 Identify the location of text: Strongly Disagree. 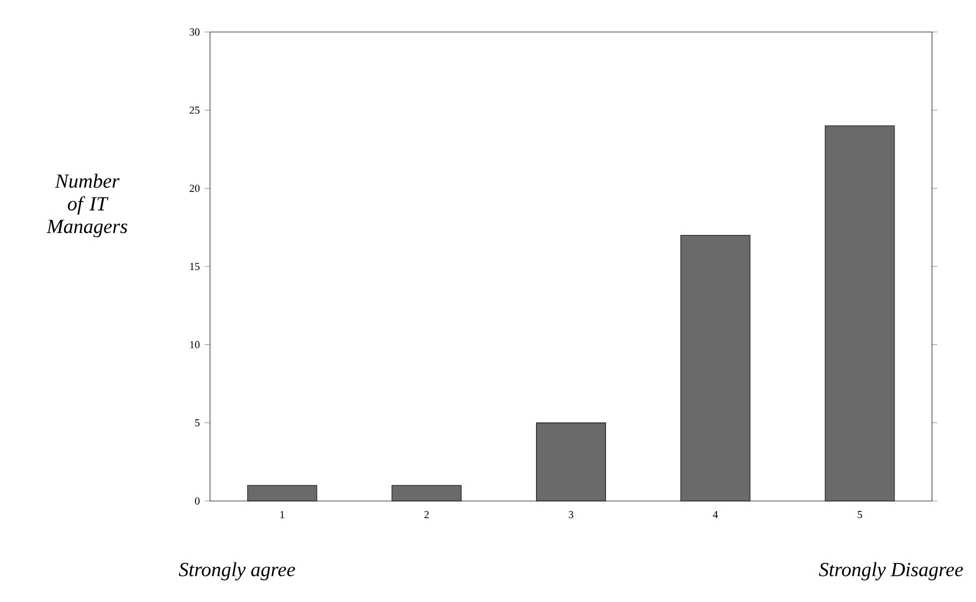
(891, 571).